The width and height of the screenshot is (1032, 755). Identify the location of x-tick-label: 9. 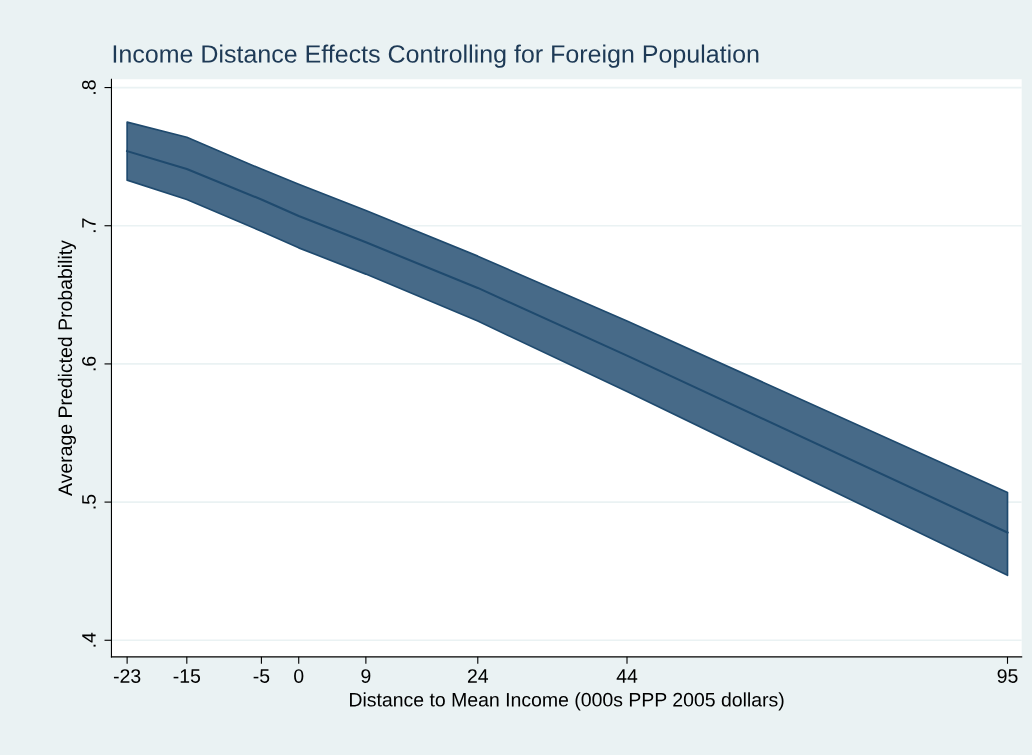
(366, 676).